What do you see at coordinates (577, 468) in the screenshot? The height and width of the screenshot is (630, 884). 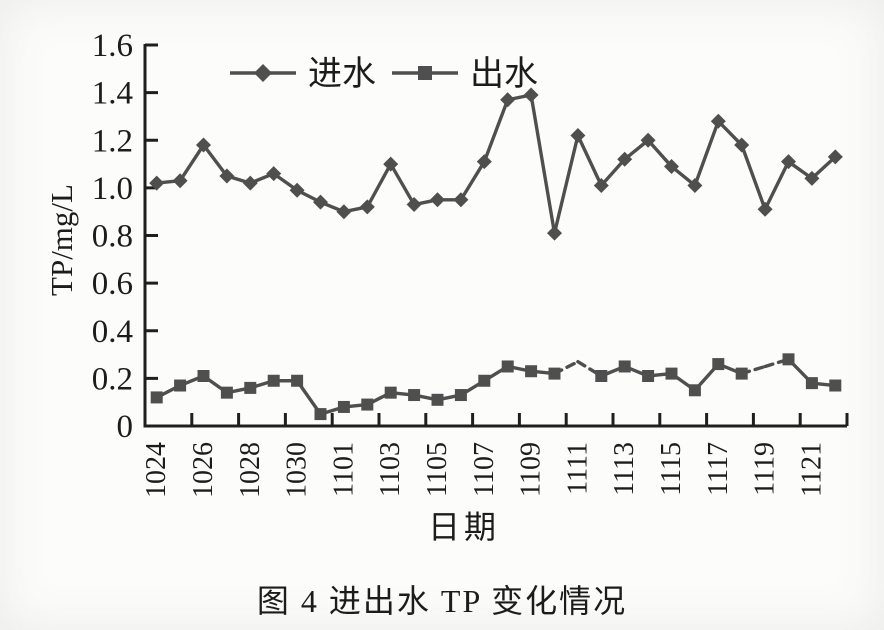 I see `x-tick-label: 1111` at bounding box center [577, 468].